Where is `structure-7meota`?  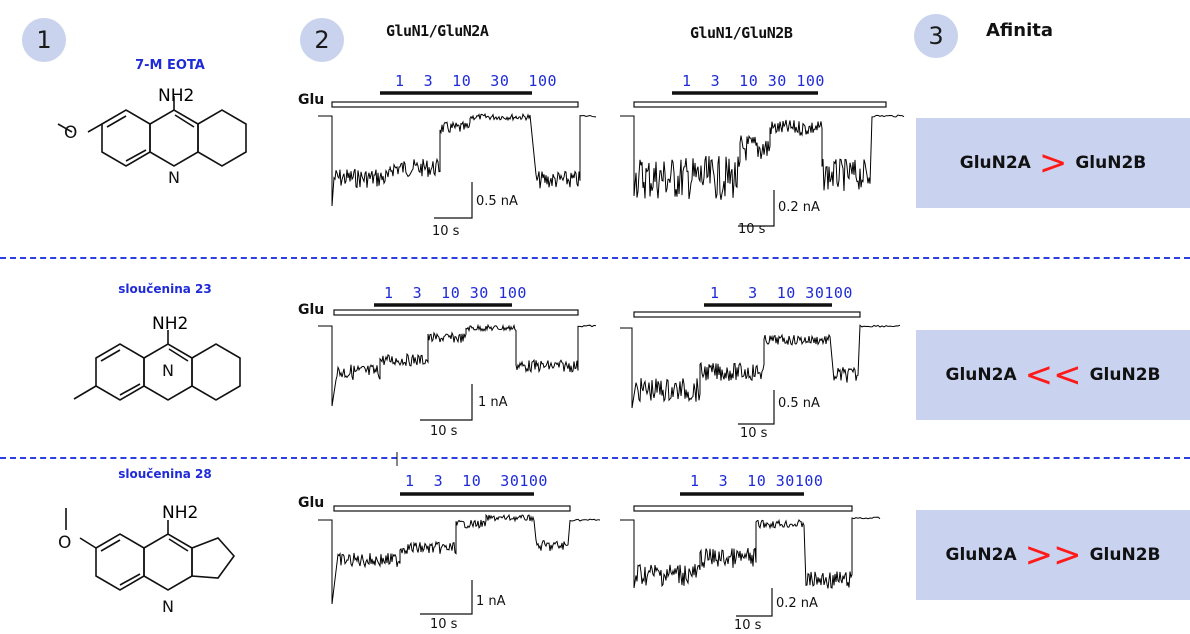 structure-7meota is located at coordinates (152, 131).